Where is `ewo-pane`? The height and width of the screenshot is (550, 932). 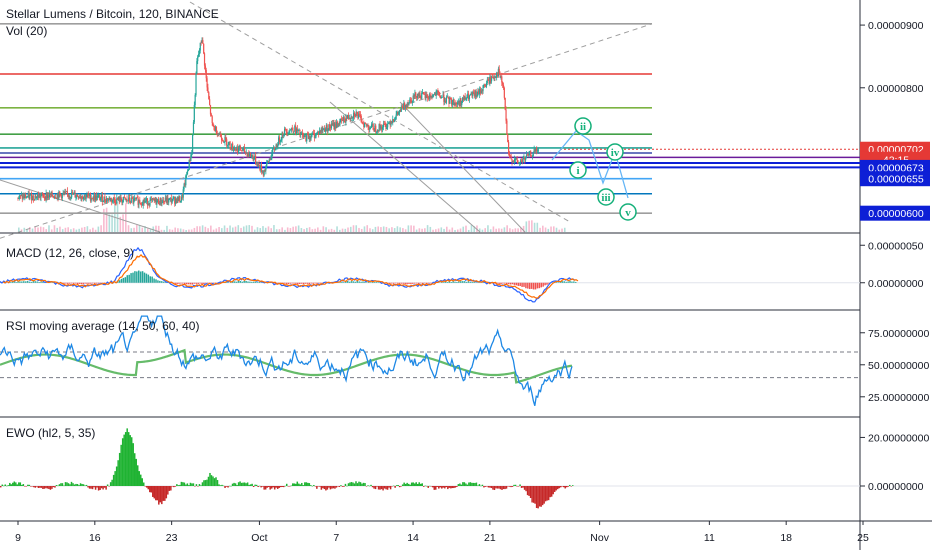 ewo-pane is located at coordinates (430, 468).